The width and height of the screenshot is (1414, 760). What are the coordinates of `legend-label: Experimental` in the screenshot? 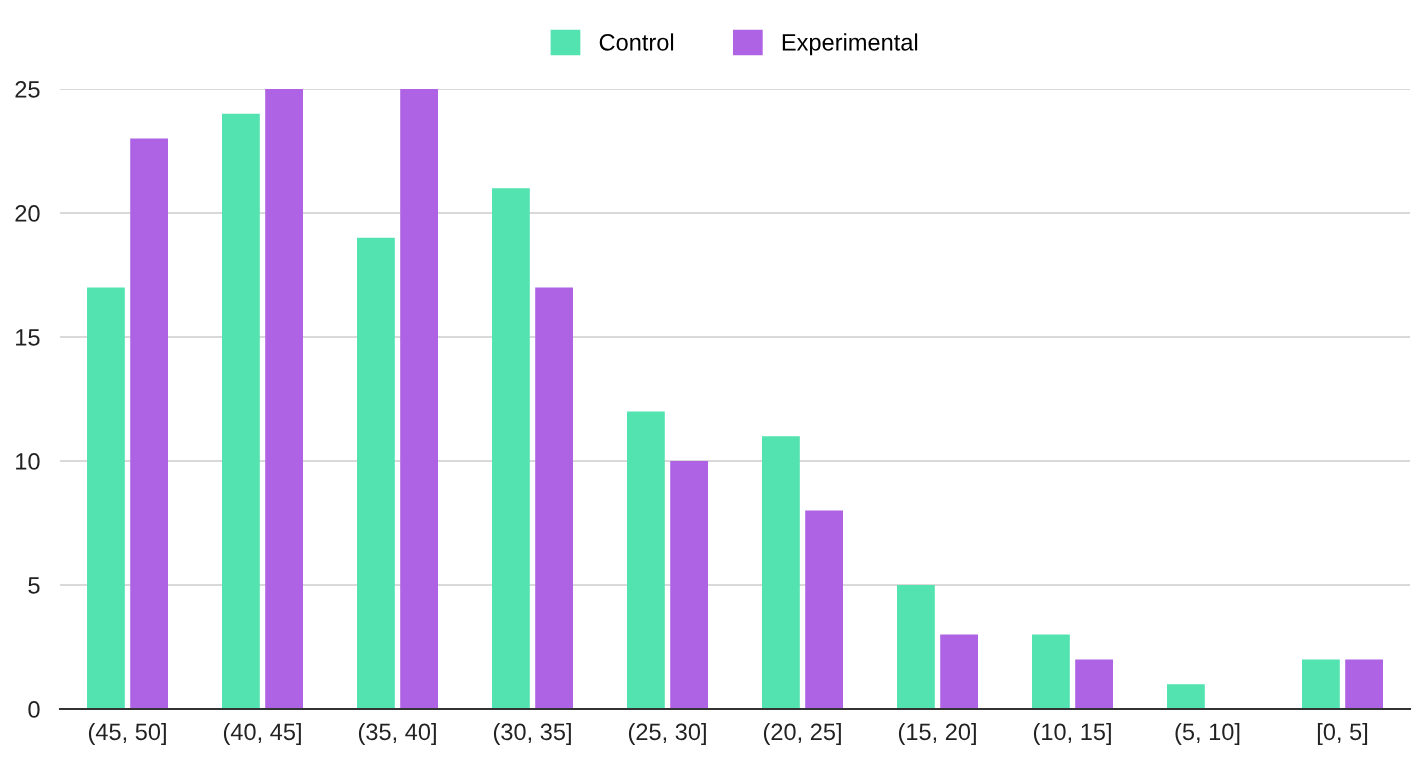 It's located at (850, 44).